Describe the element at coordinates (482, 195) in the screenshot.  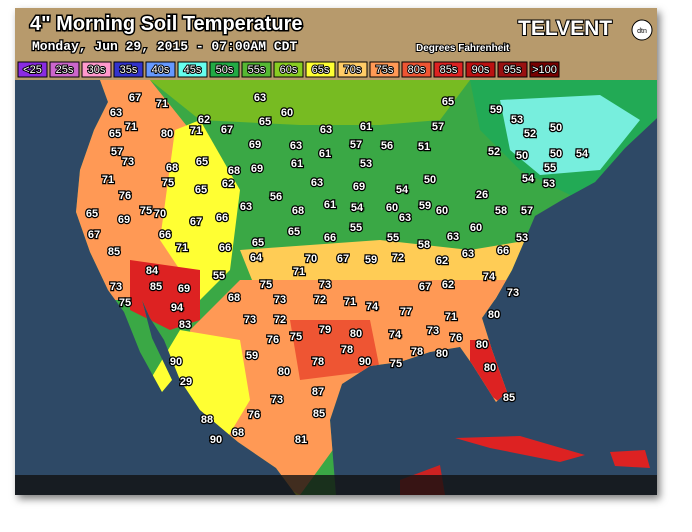
I see `station-temp: 26` at that location.